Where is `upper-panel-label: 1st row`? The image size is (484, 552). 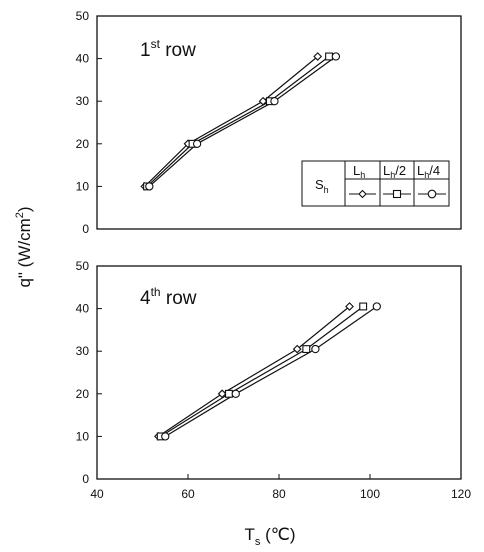 upper-panel-label: 1st row is located at coordinates (168, 49).